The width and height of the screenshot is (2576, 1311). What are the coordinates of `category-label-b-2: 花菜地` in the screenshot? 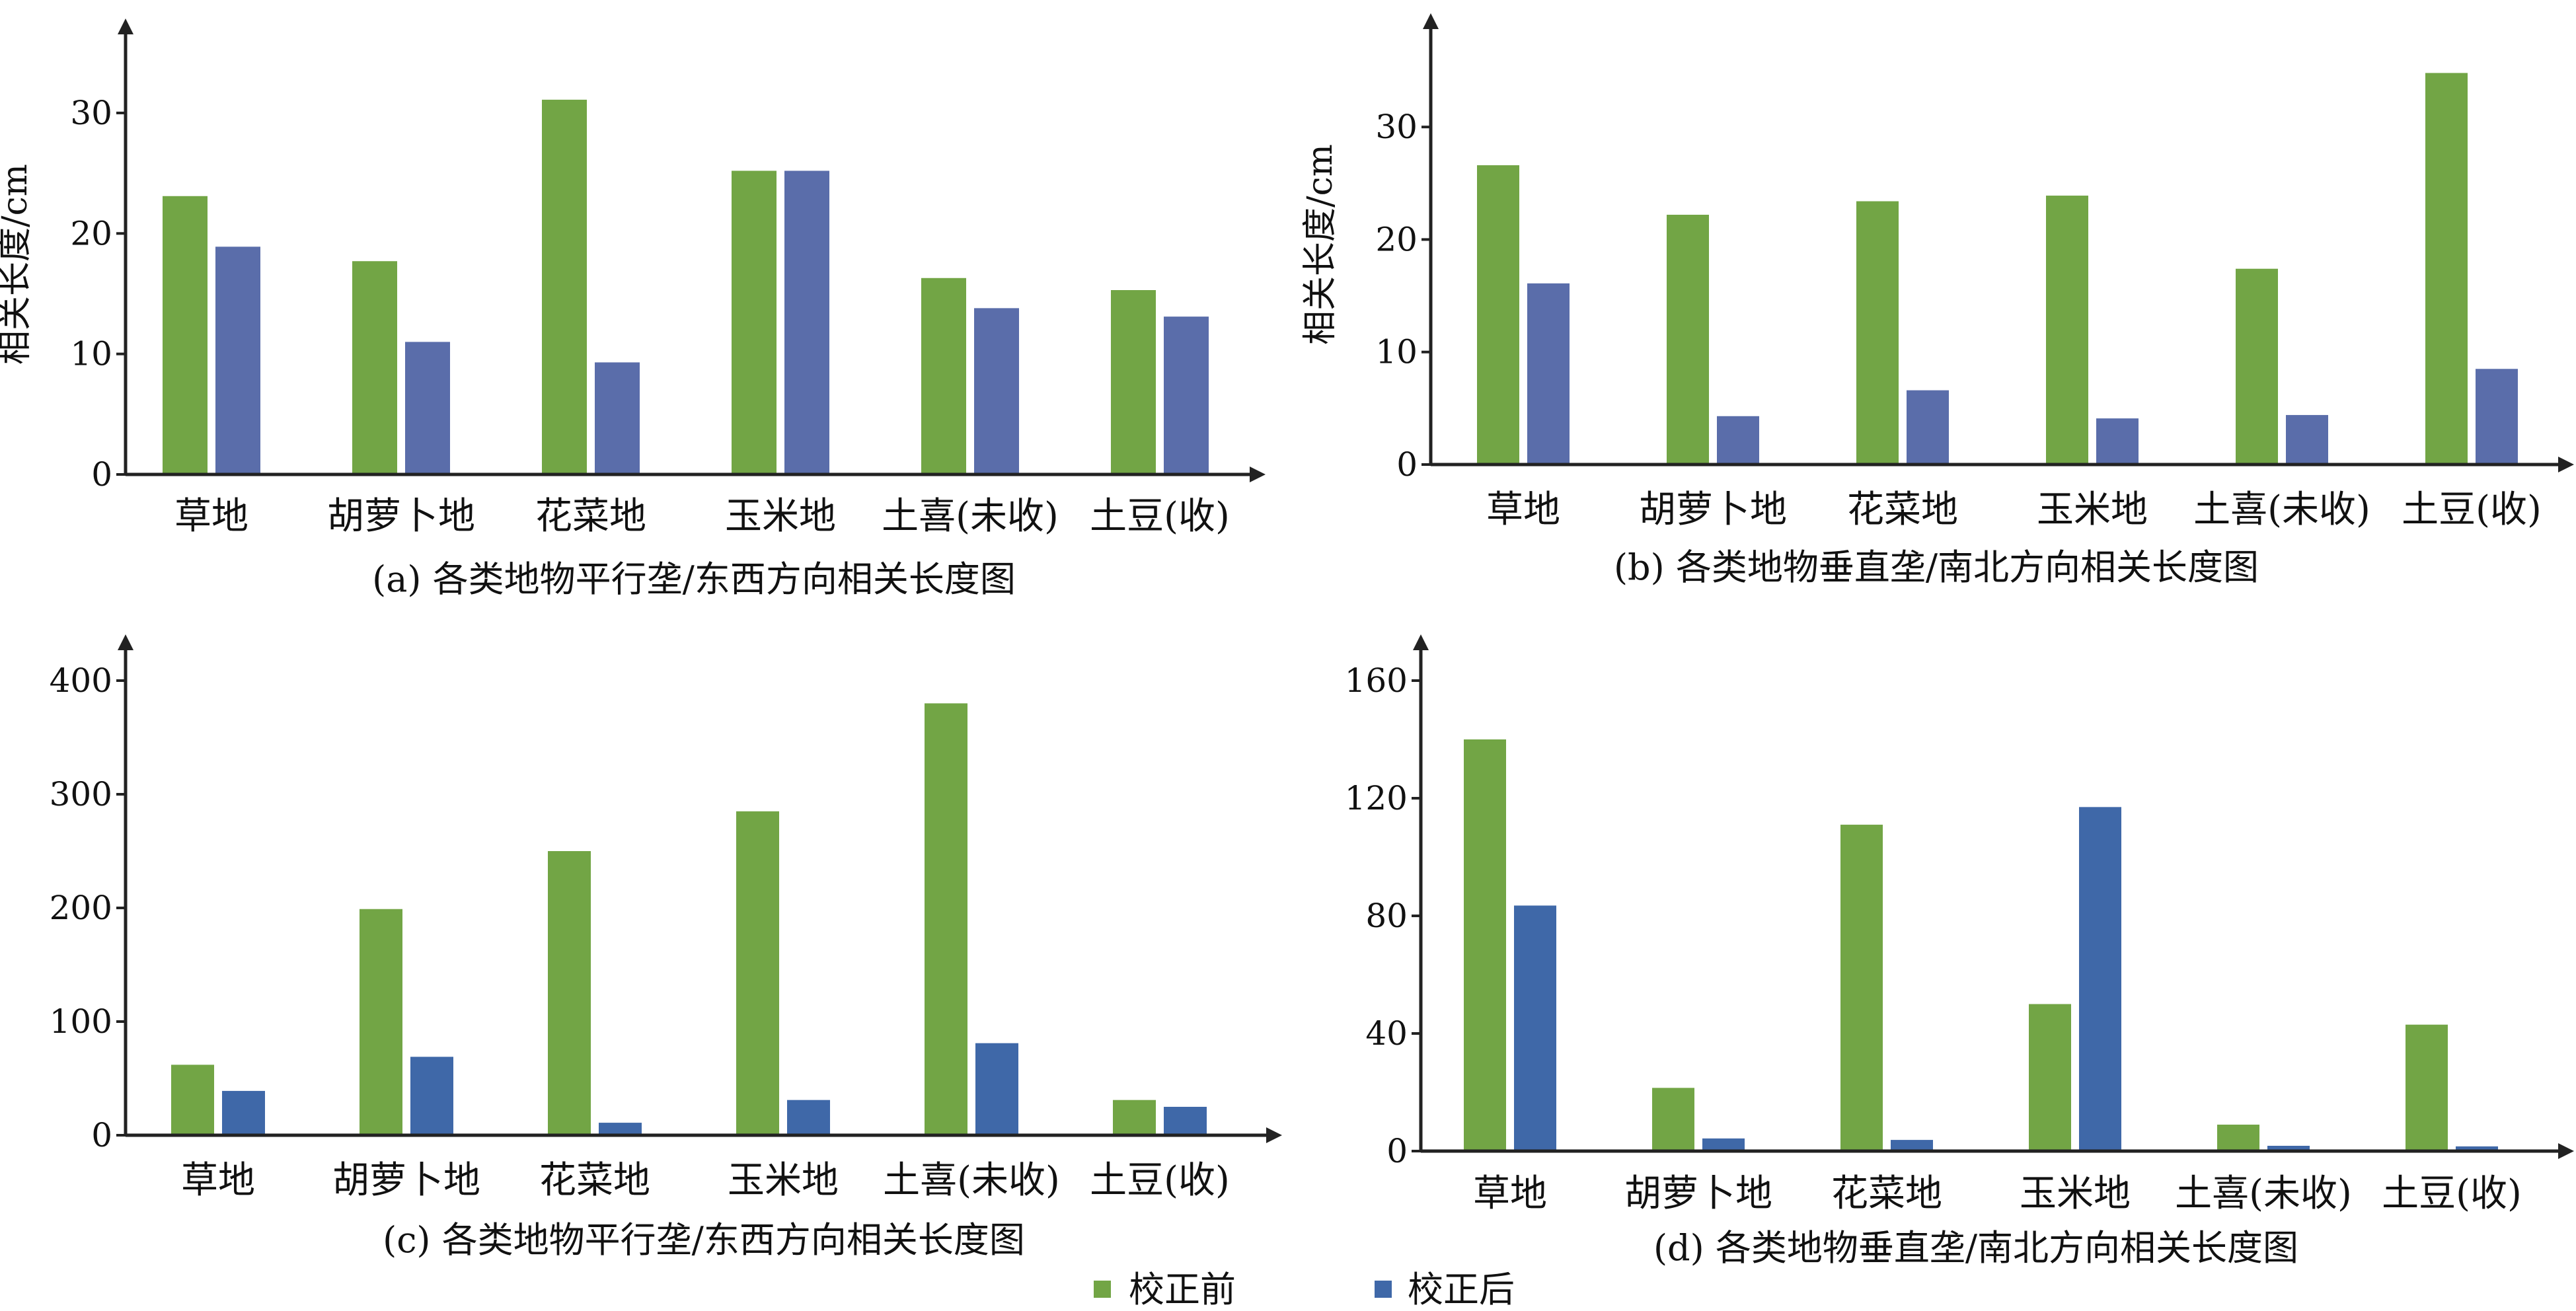 It's located at (1902, 509).